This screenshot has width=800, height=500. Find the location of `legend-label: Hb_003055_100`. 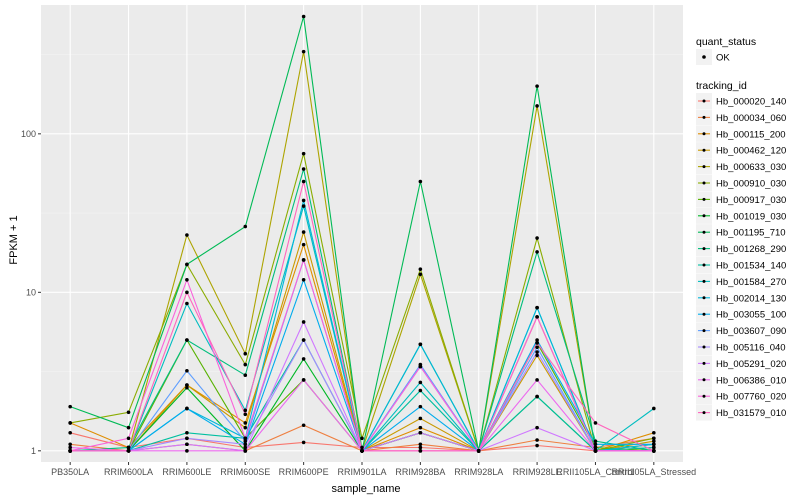

legend-label: Hb_003055_100 is located at coordinates (751, 315).